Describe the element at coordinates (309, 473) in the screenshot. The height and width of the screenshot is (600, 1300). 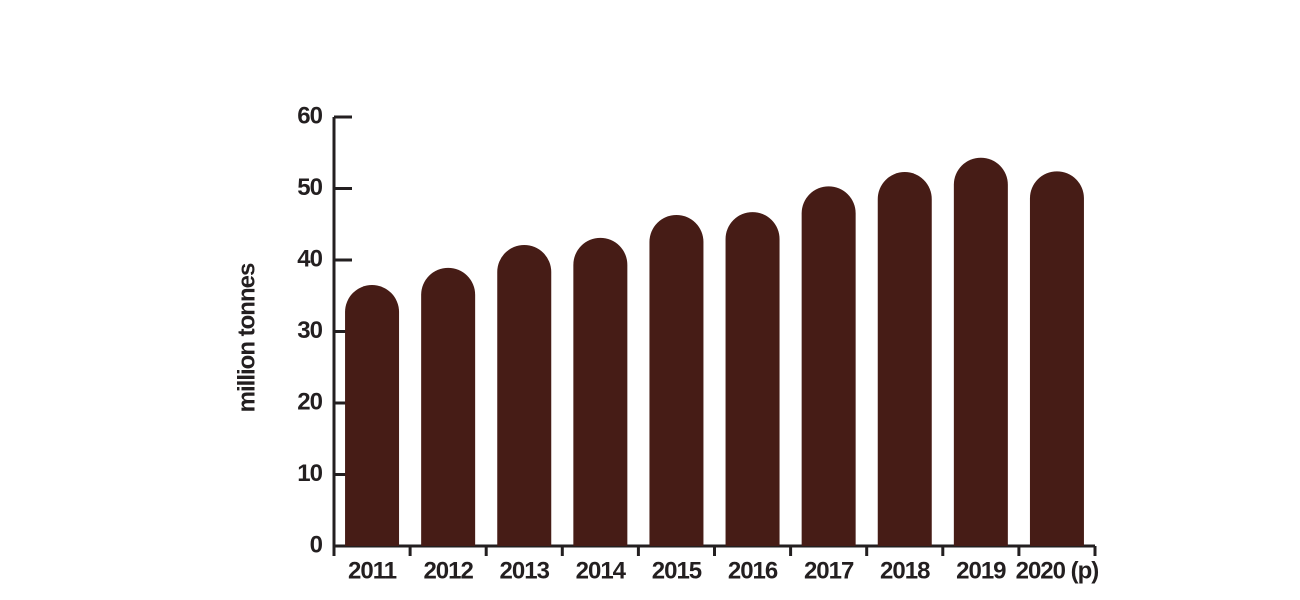
I see `y-tick-label: 10` at that location.